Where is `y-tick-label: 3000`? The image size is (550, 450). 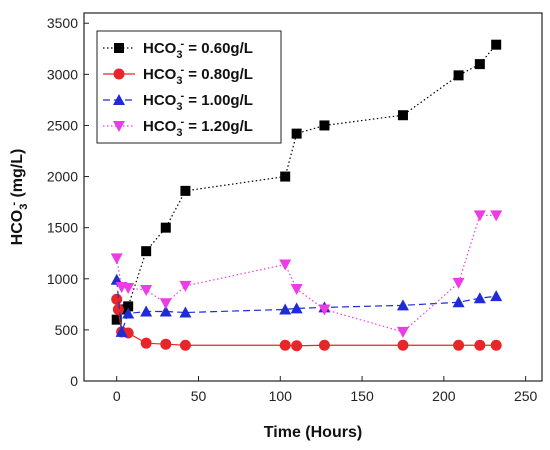
y-tick-label: 3000 is located at coordinates (62, 74).